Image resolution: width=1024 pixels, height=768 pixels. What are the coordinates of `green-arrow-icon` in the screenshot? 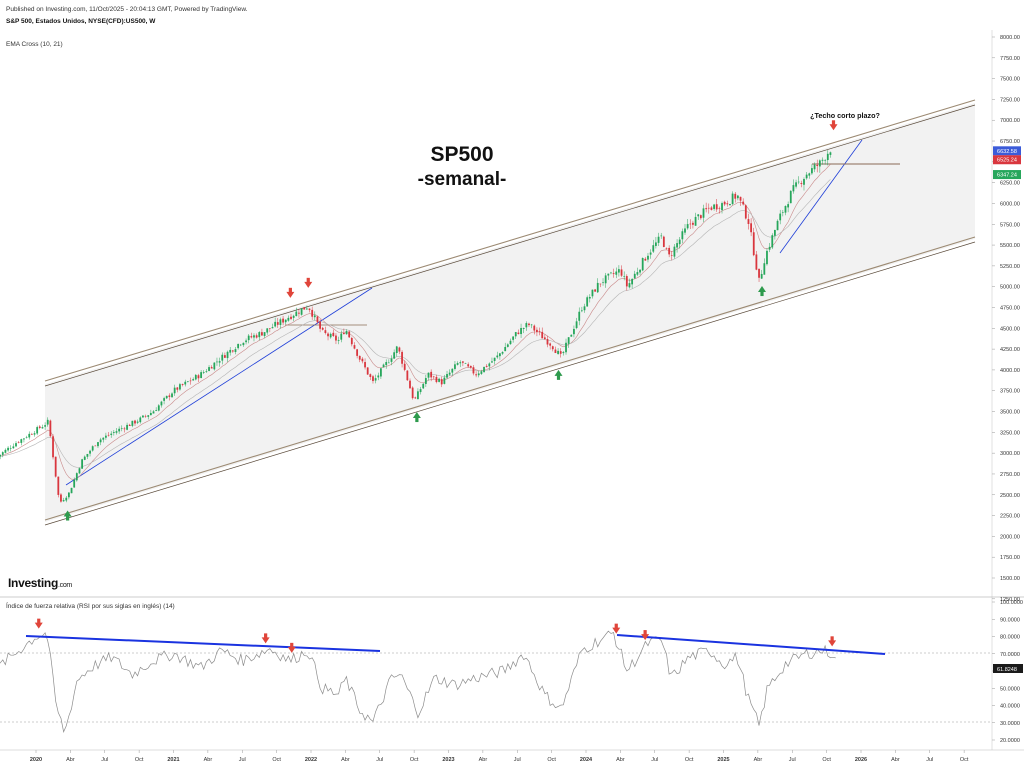 It's located at (558, 372).